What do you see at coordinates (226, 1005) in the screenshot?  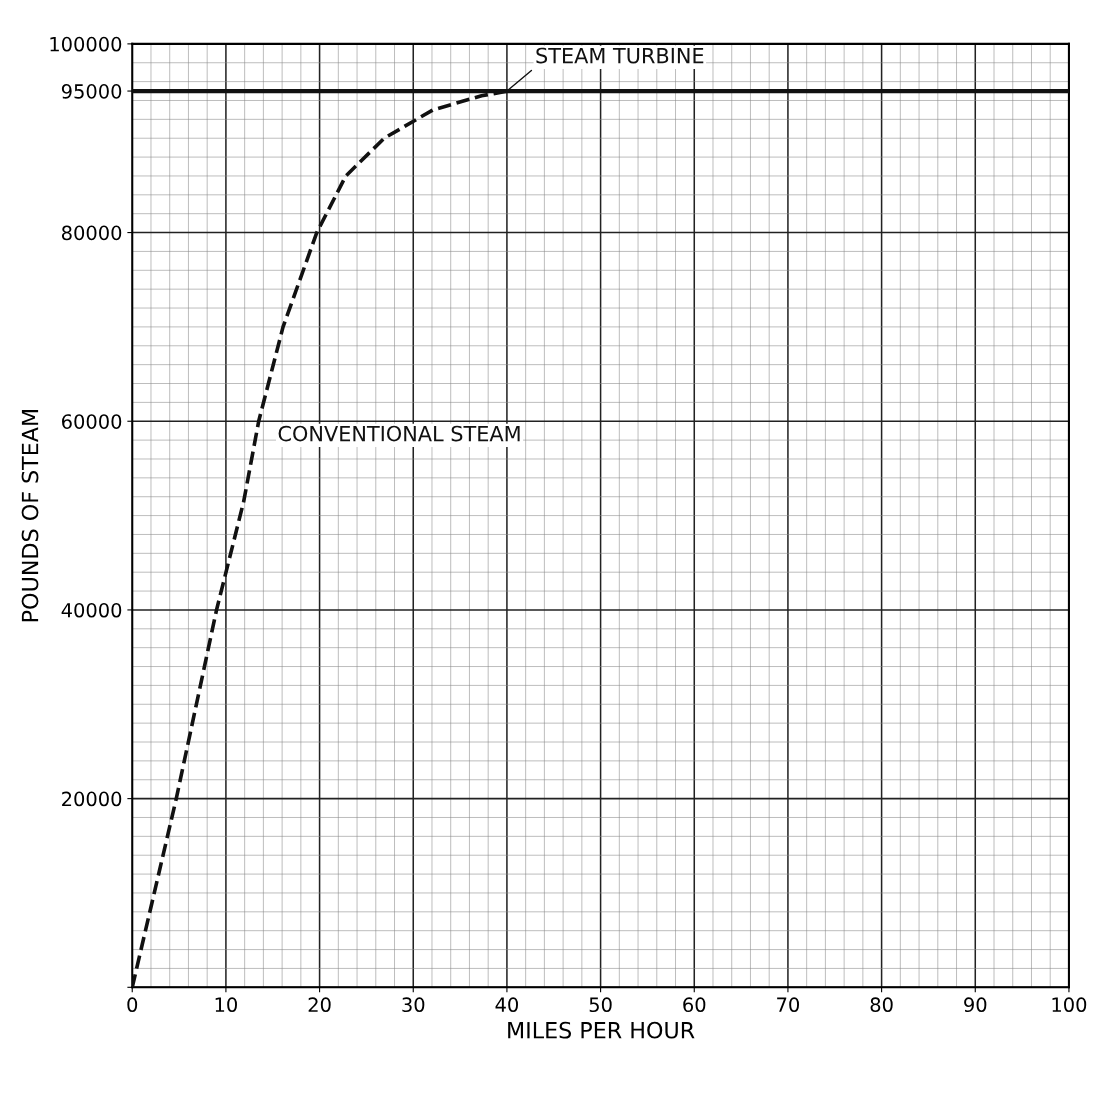 I see `x-tick-label: 10` at bounding box center [226, 1005].